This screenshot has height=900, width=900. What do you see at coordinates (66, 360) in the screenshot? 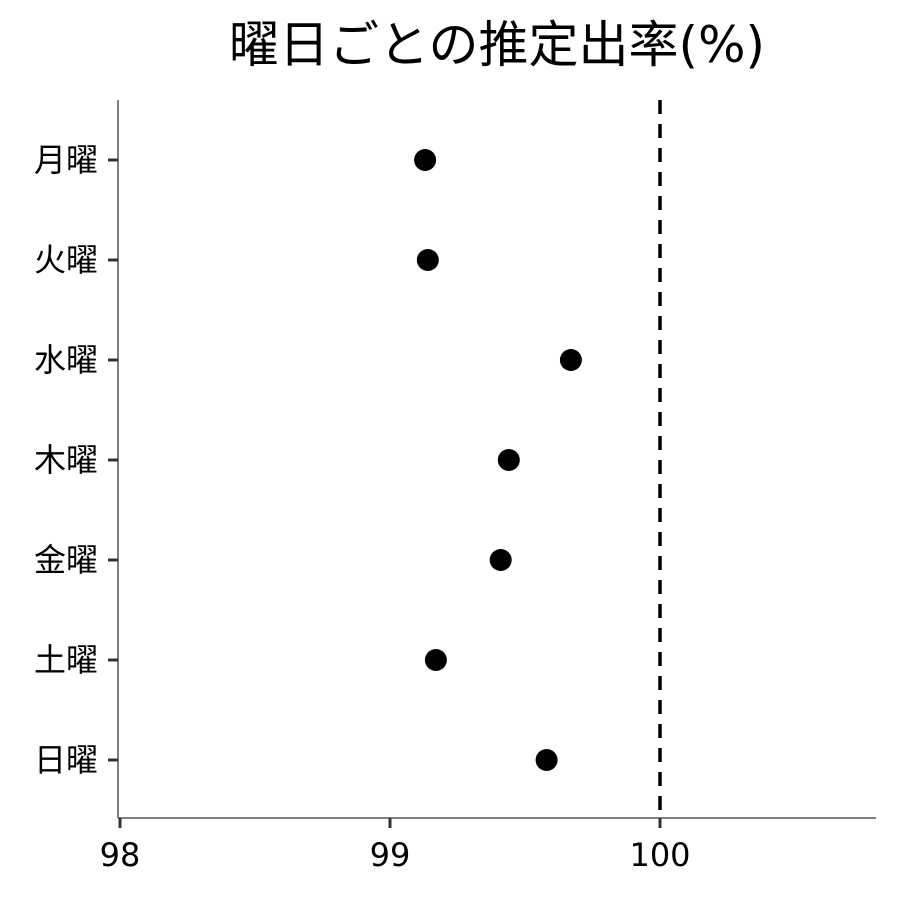
I see `y-tick-label-2: 水曜` at bounding box center [66, 360].